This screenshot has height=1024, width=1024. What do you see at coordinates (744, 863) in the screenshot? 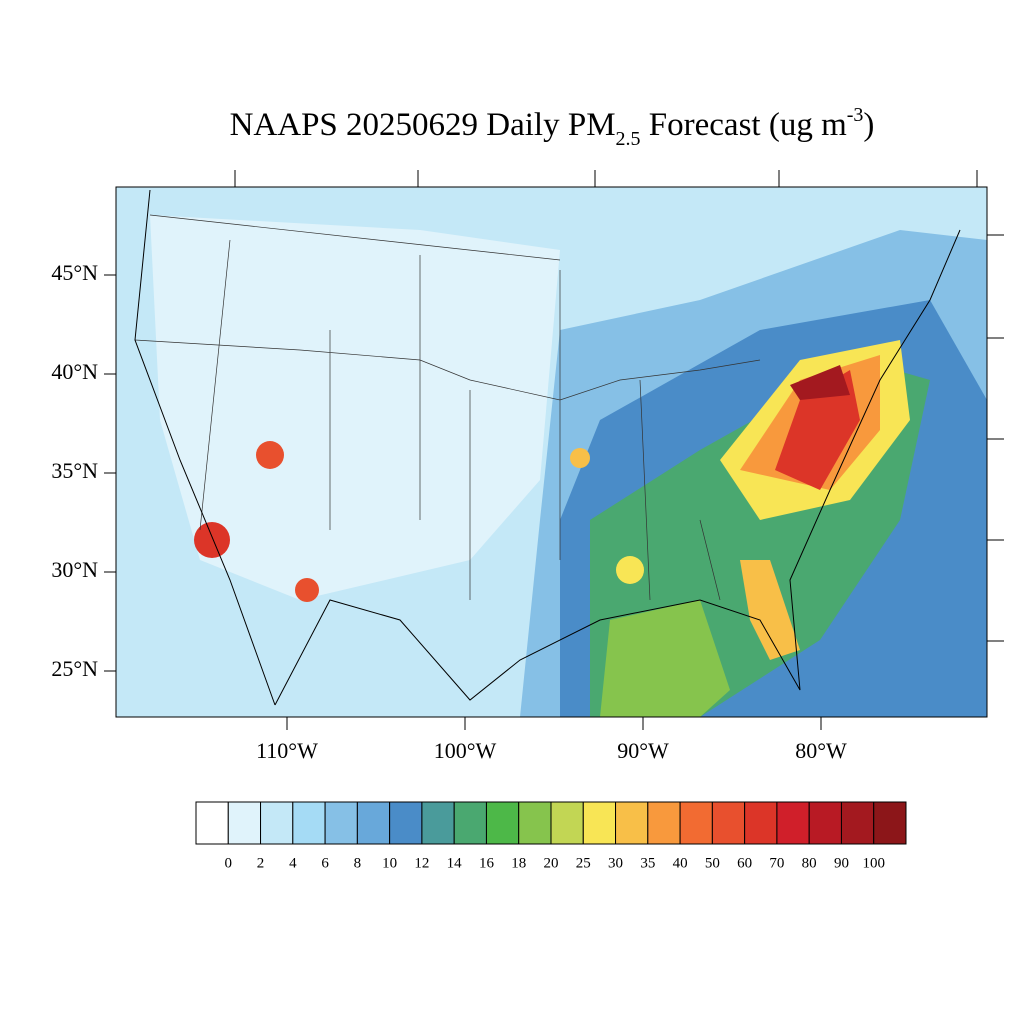
I see `colorbar-label: 60` at bounding box center [744, 863].